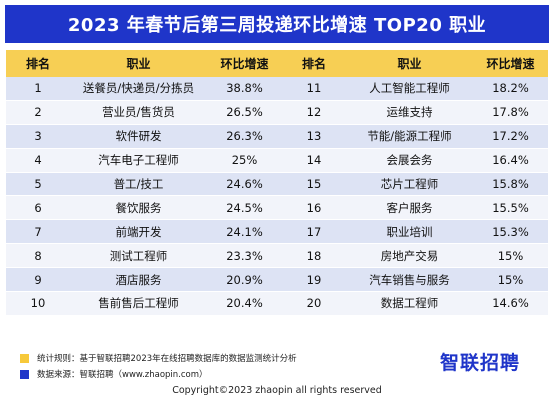 This screenshot has height=402, width=554. I want to click on table-row: 4 汽车电子工程师 25% 14 会展会务 16.4%, so click(277, 160).